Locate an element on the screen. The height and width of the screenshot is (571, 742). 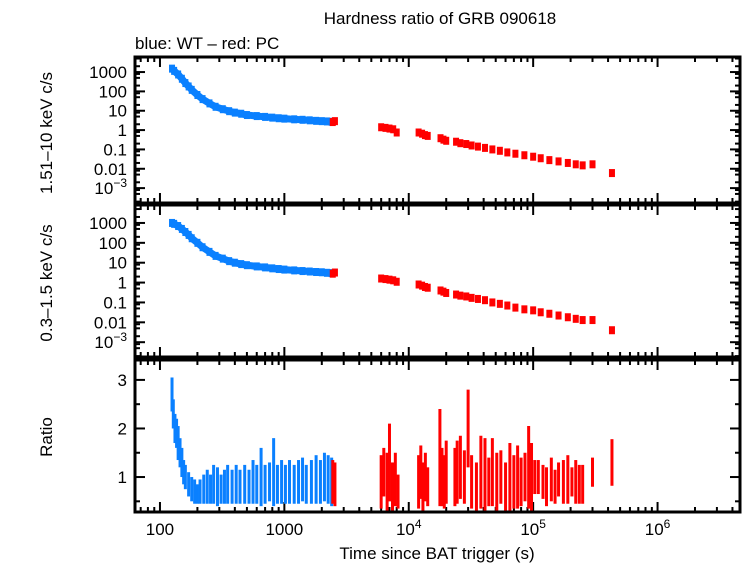
chart-title: Hardness ratio of GRB 090618 is located at coordinates (440, 18).